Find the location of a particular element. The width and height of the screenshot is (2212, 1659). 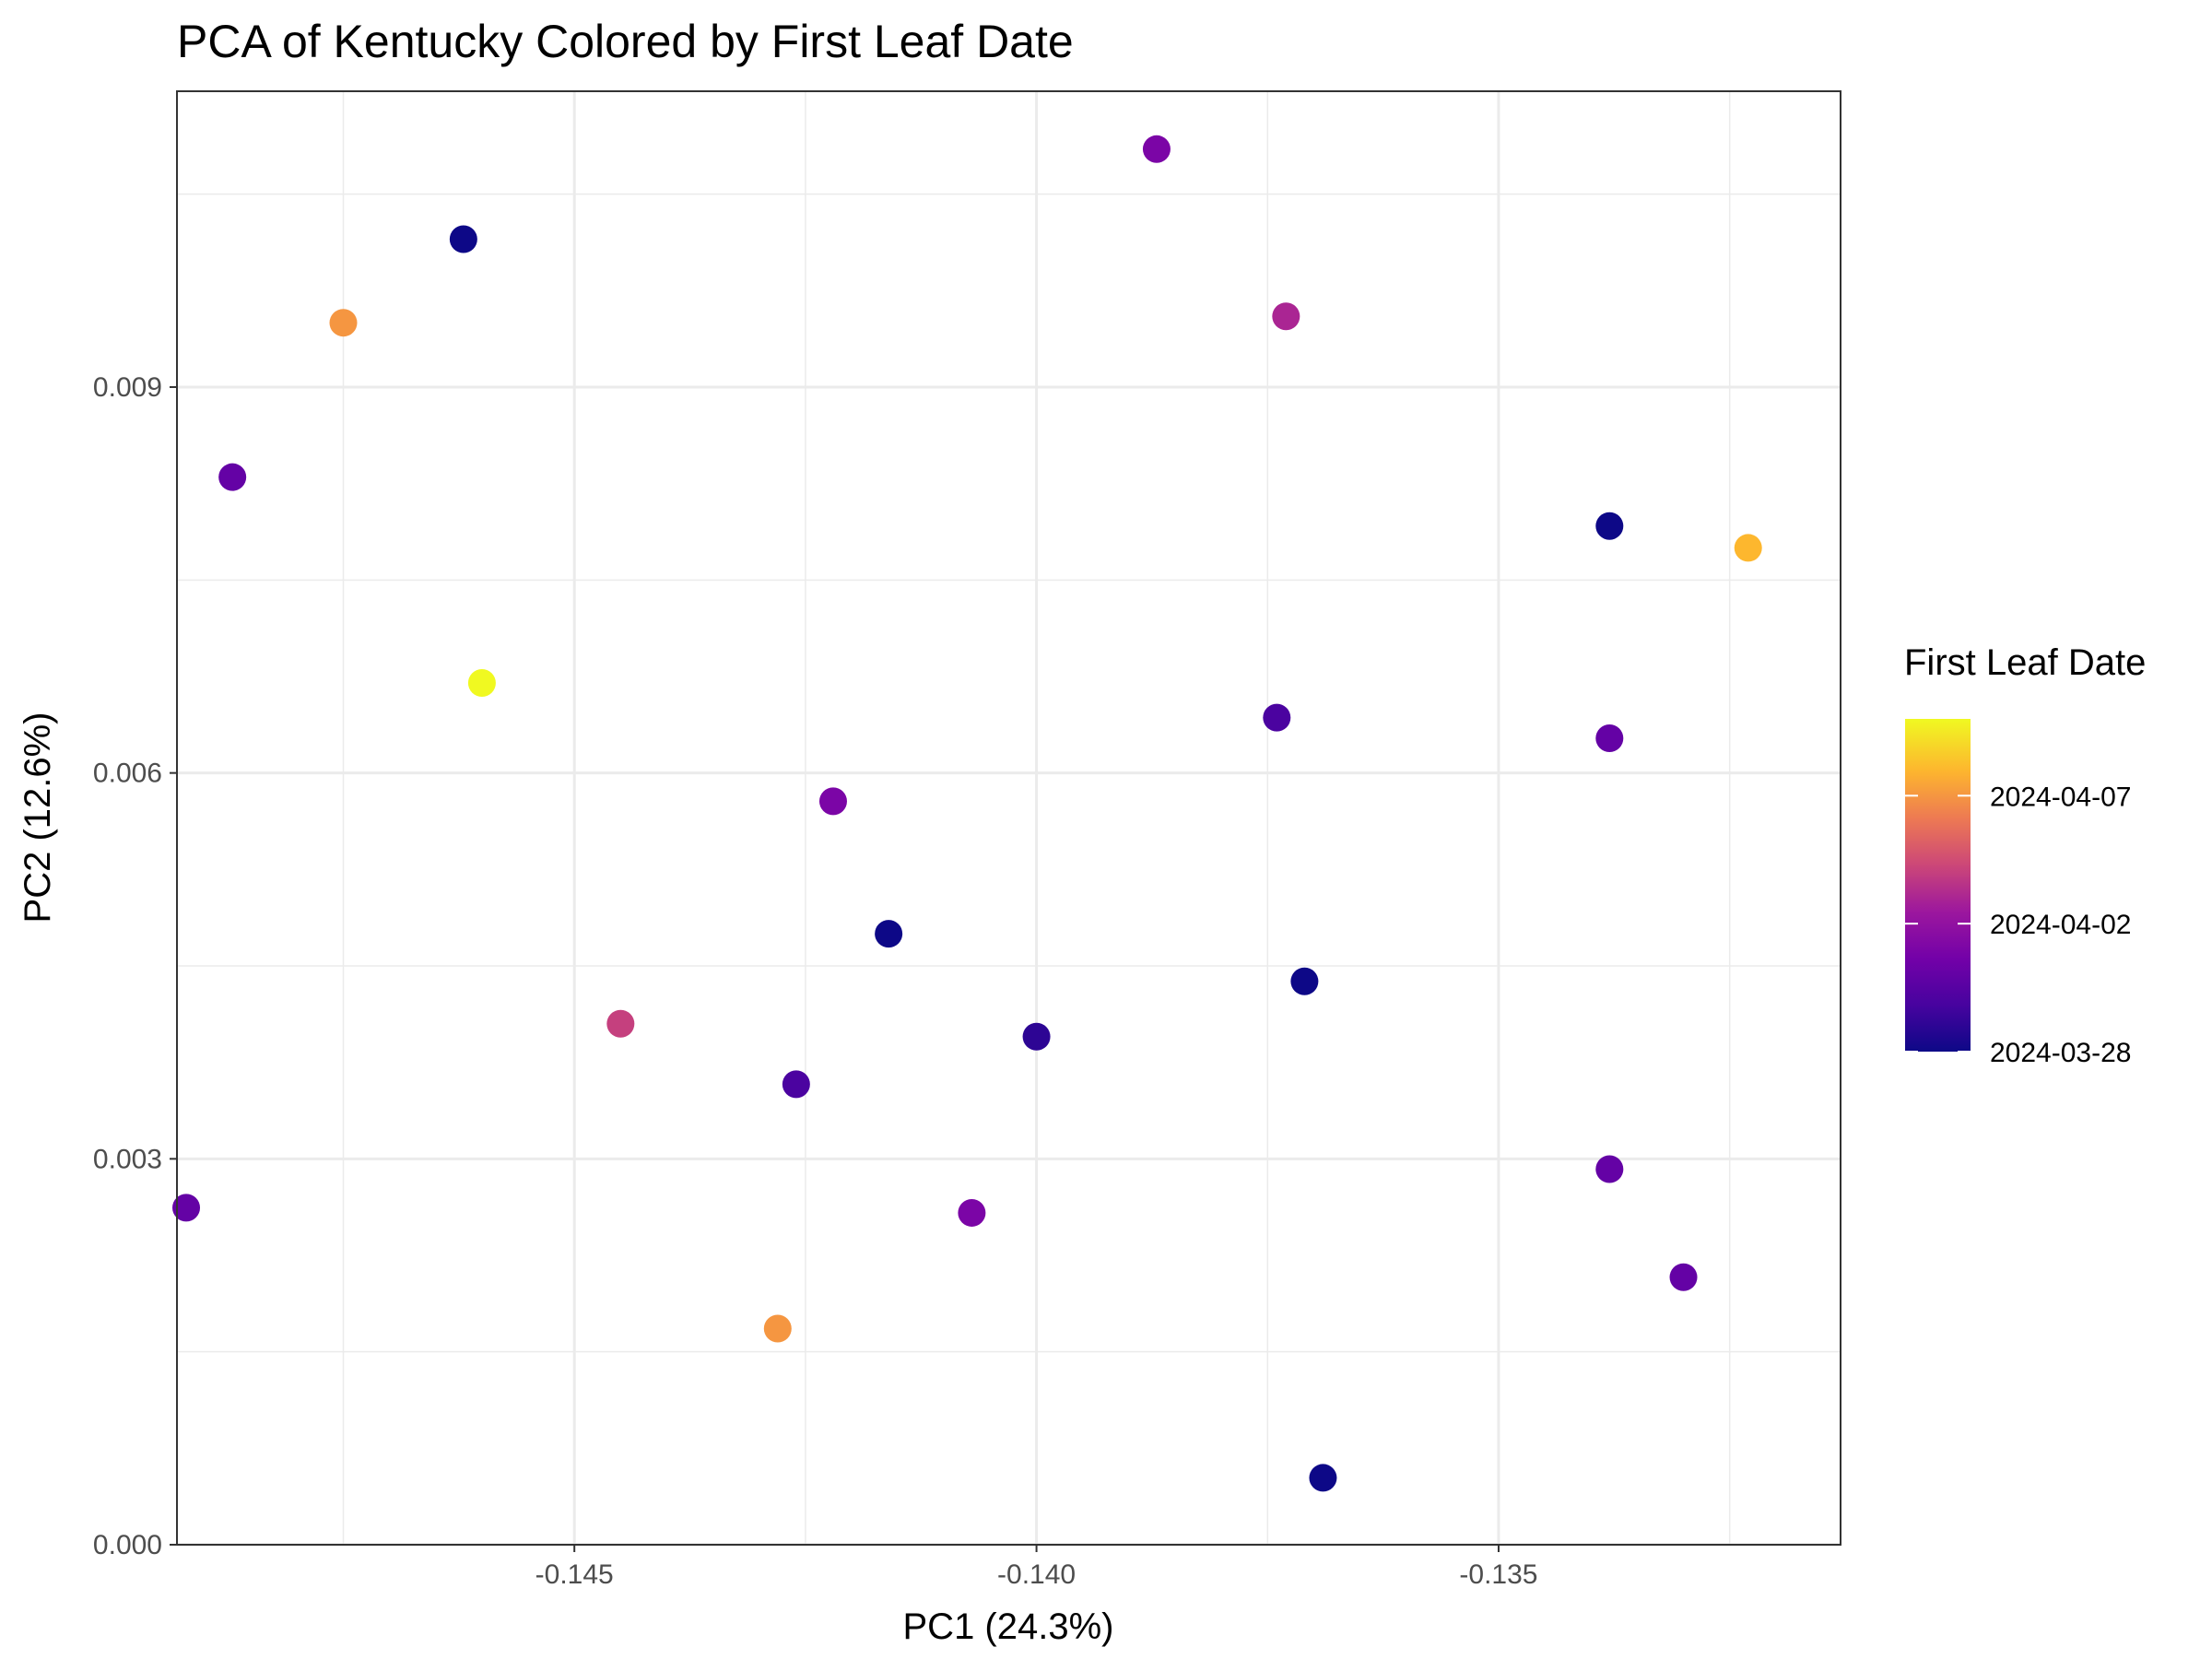

x-tick-label: -0.145 is located at coordinates (574, 1574).